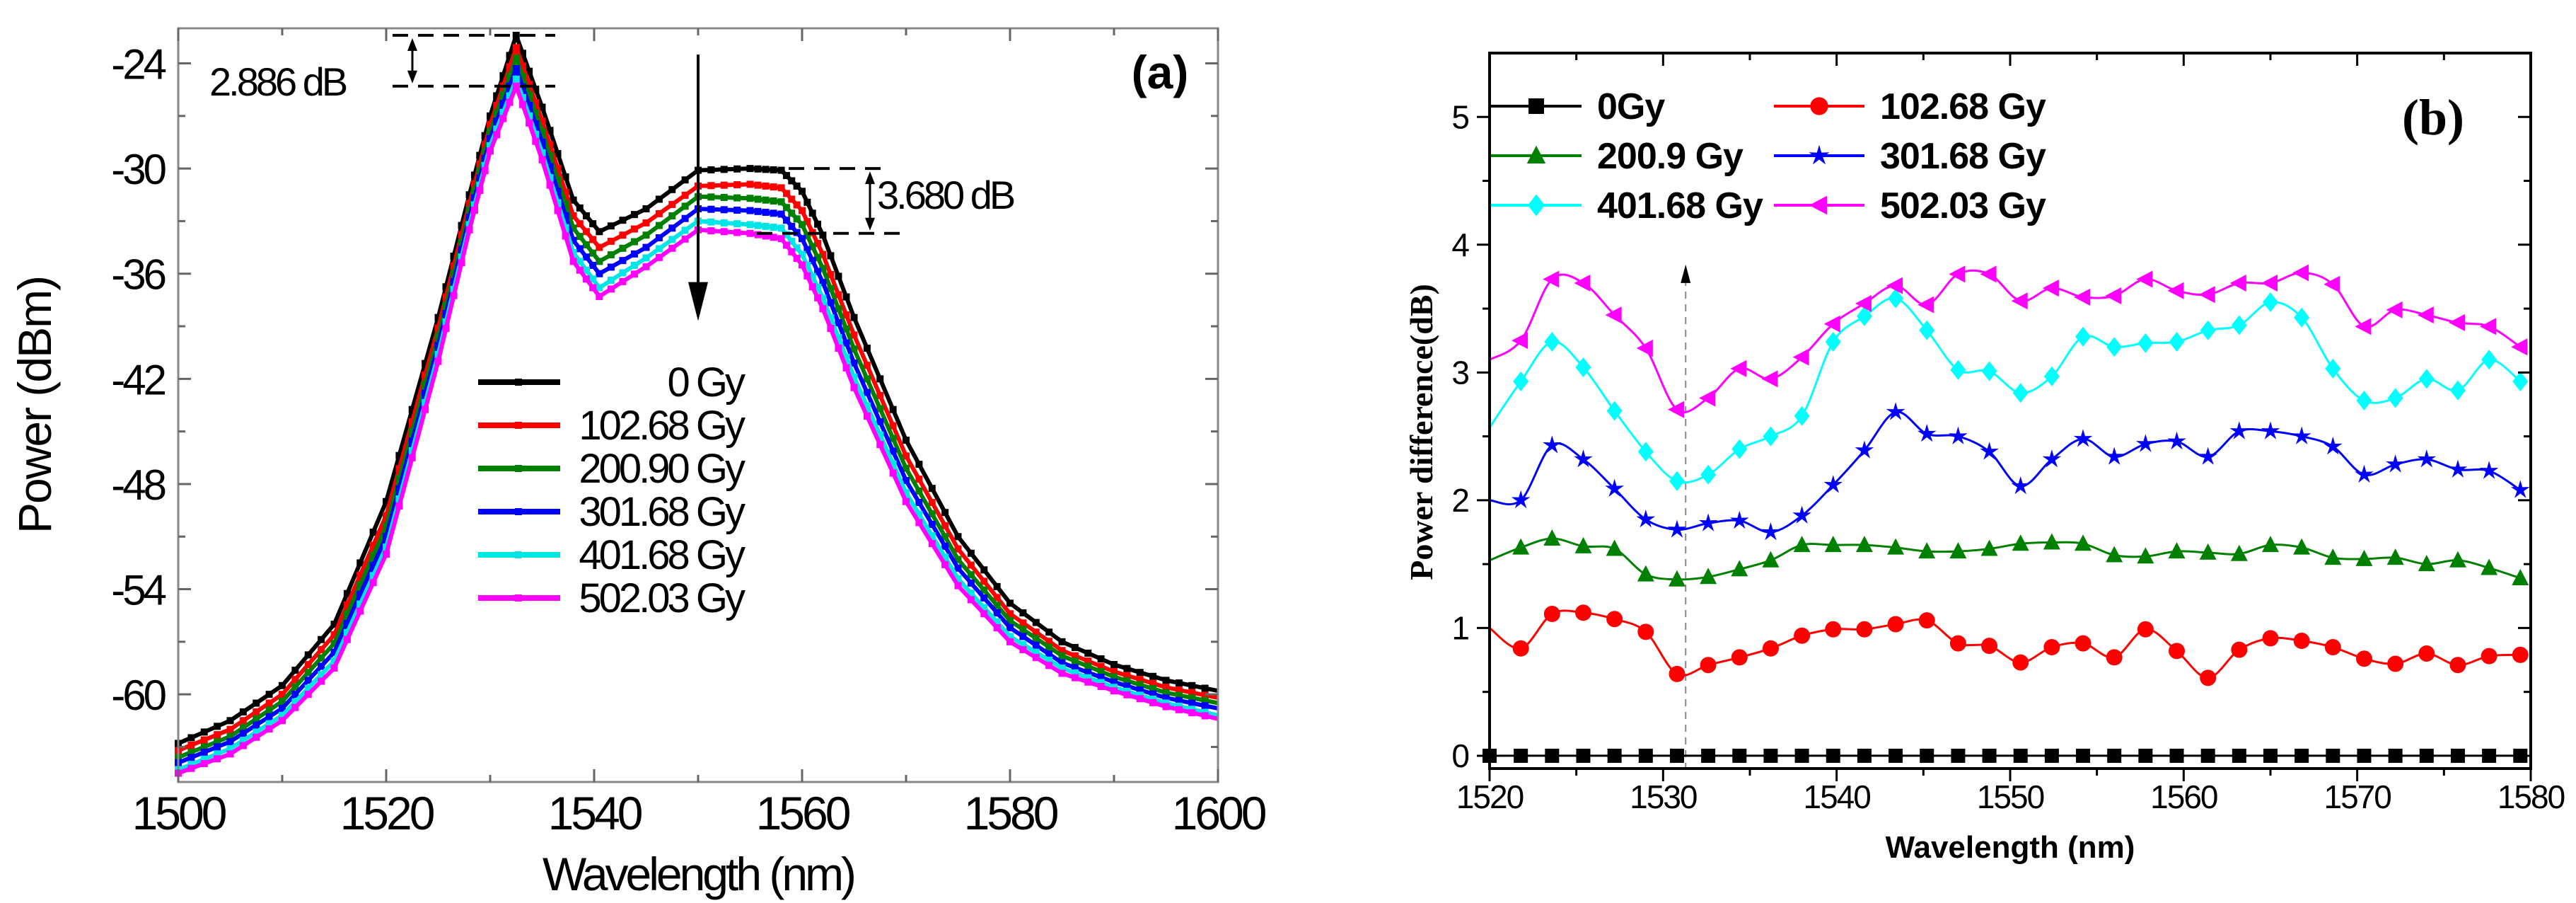 The width and height of the screenshot is (2576, 903). What do you see at coordinates (179, 813) in the screenshot?
I see `x-tick-label: 1500` at bounding box center [179, 813].